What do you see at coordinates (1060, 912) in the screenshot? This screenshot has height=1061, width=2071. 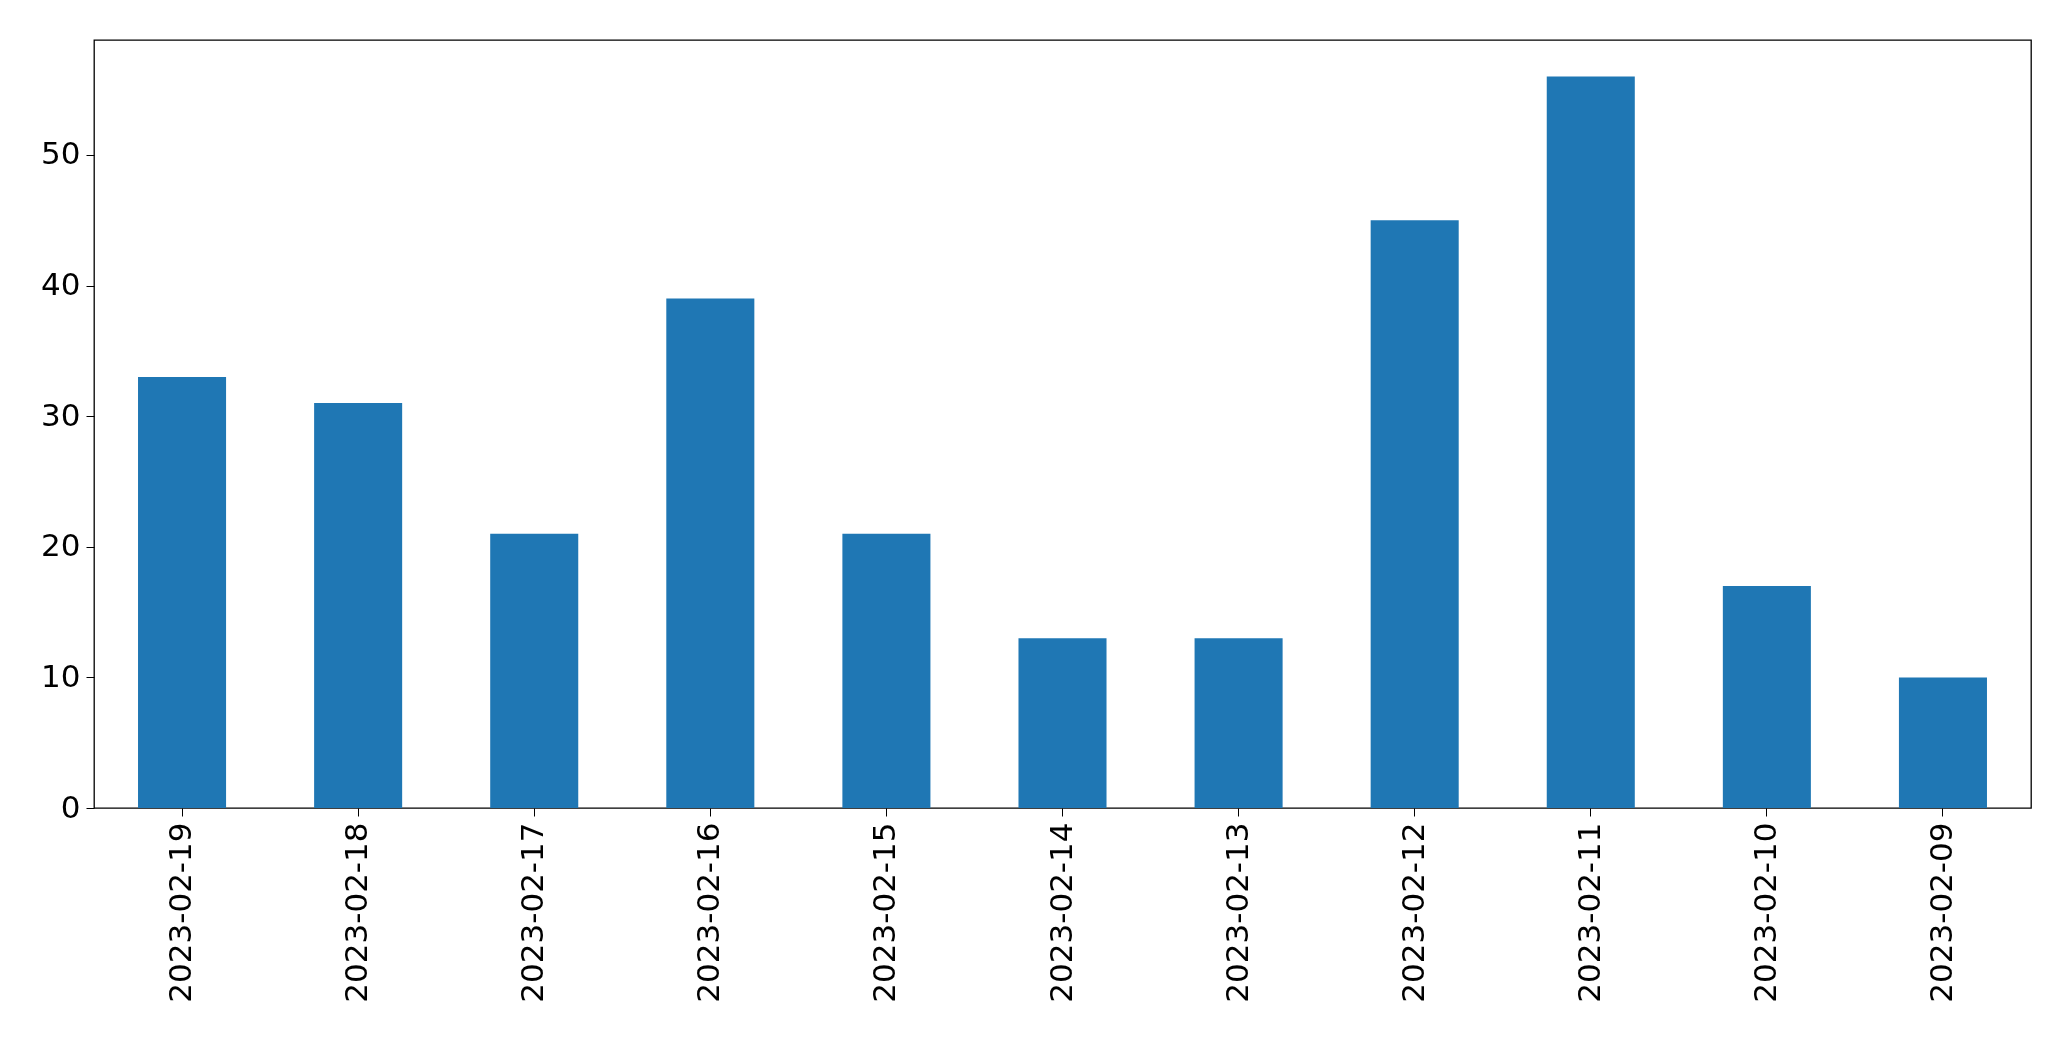 I see `x-tick-label: 2023-02-14` at bounding box center [1060, 912].